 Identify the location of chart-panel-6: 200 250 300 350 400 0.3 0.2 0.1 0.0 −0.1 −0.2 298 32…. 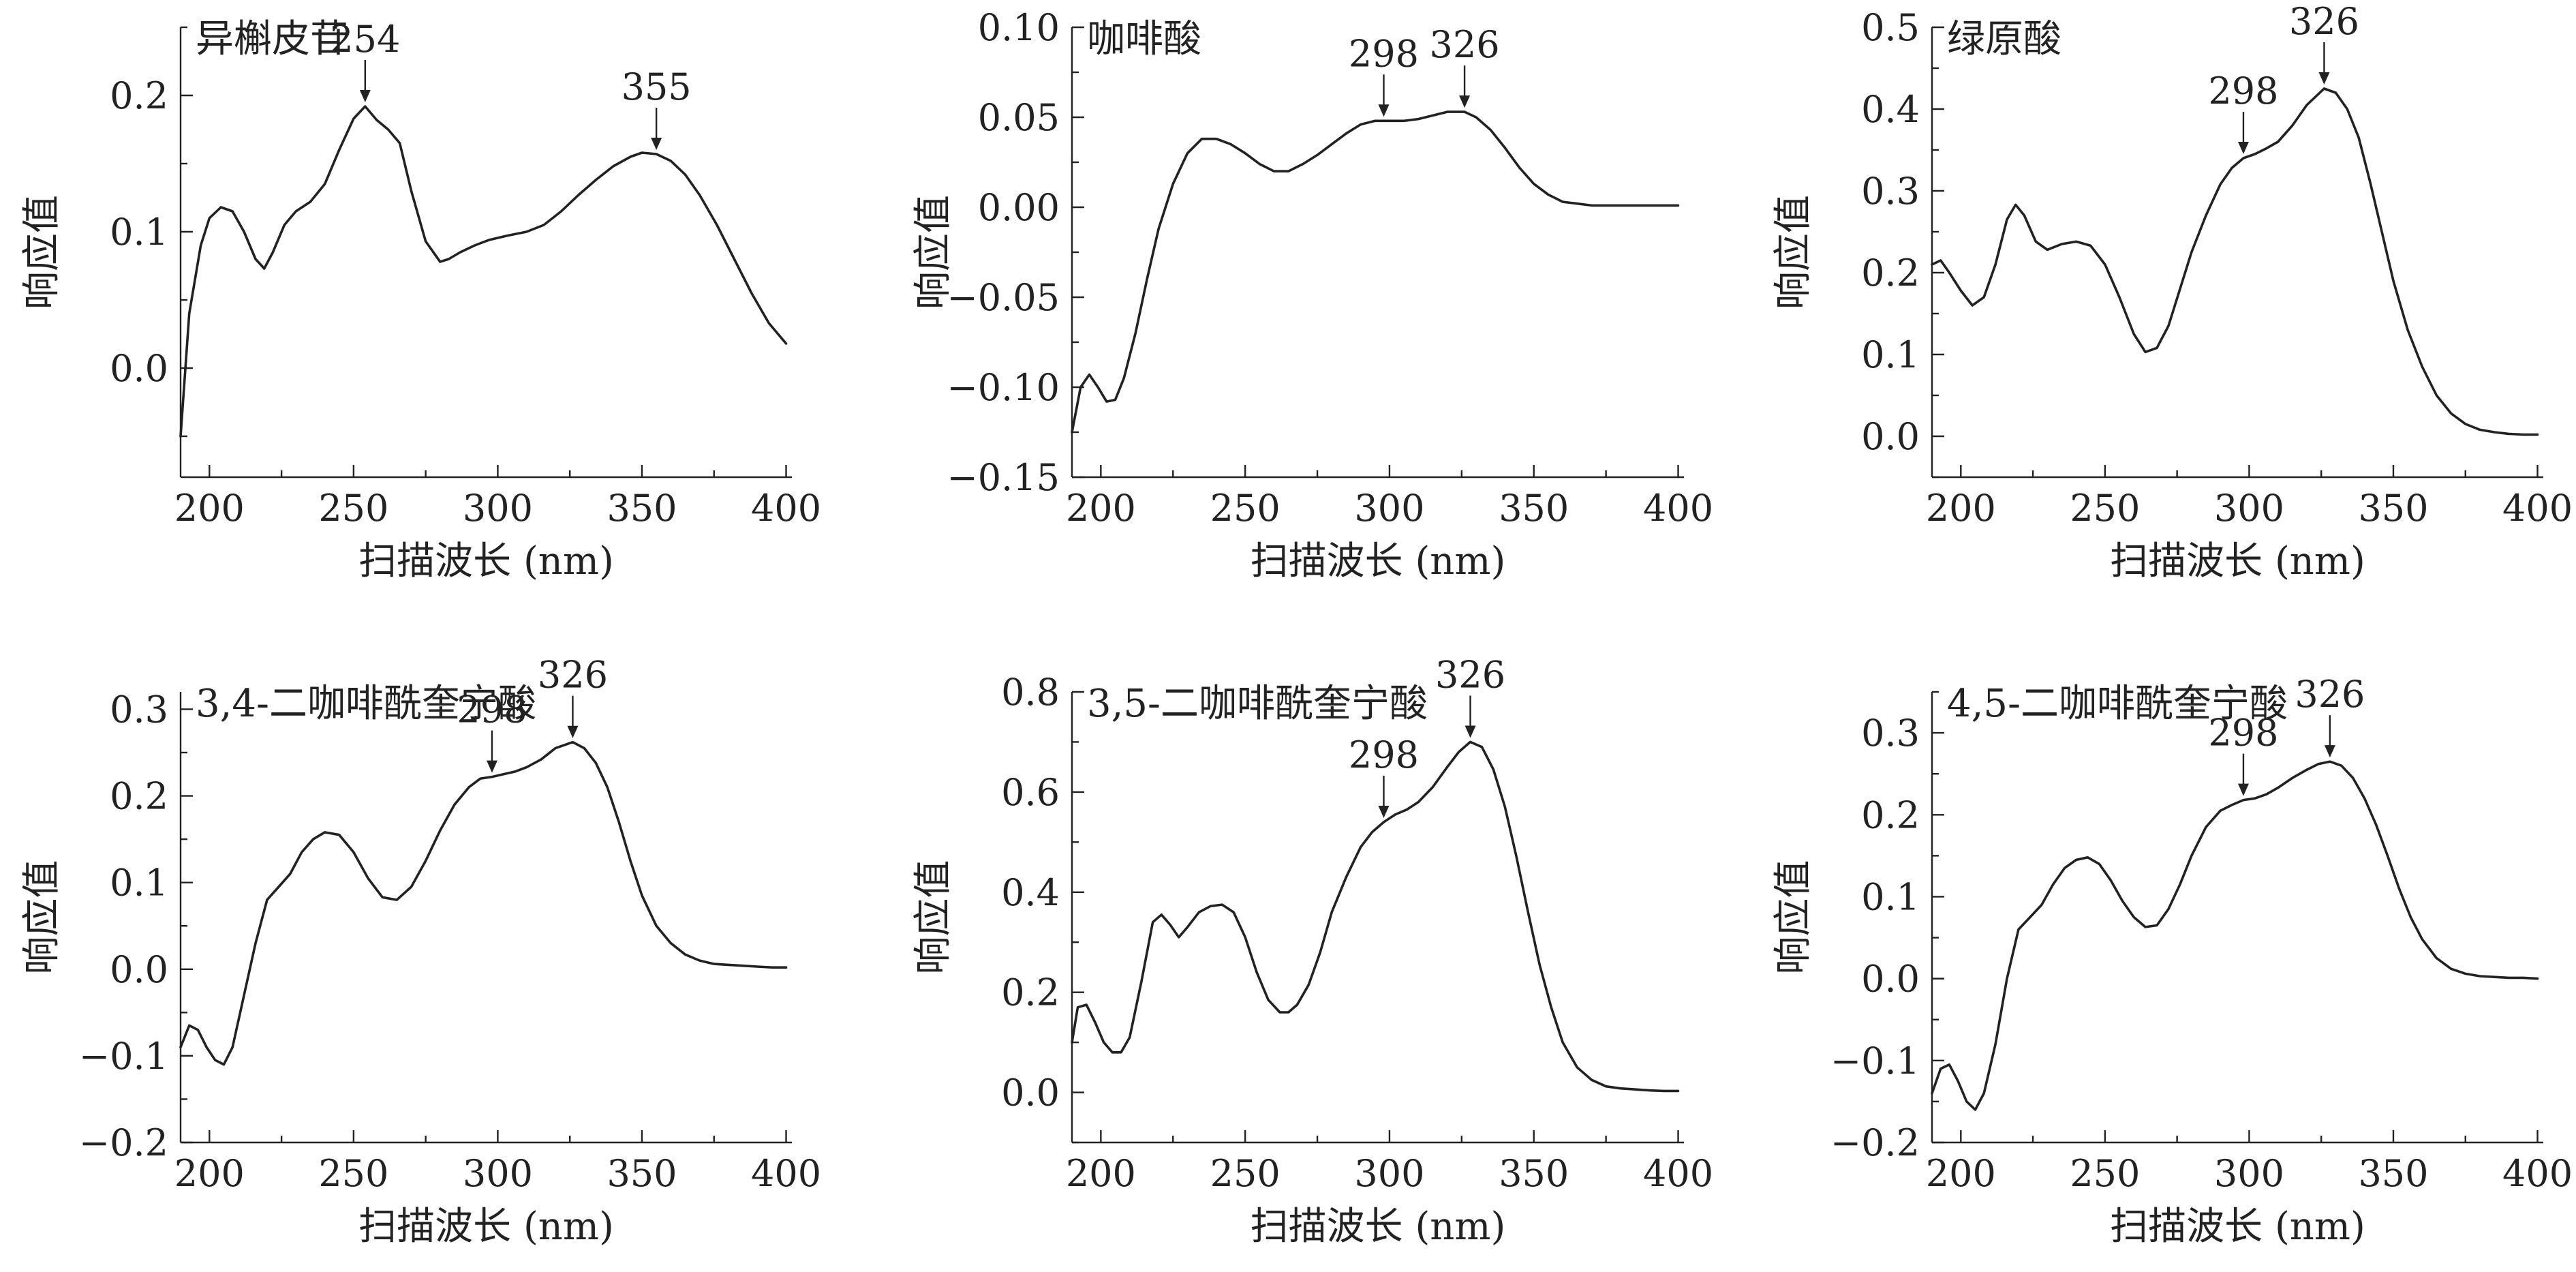
(2172, 961).